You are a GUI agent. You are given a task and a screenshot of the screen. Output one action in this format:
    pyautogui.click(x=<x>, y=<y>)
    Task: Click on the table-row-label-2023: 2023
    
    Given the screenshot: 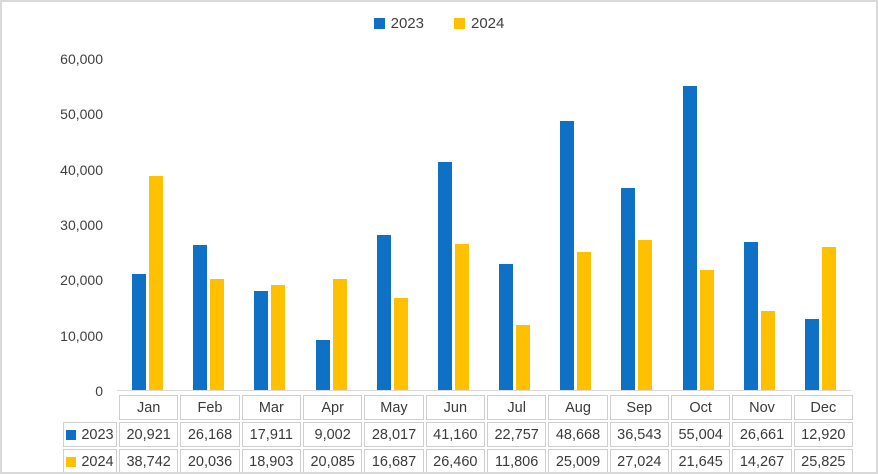 What is the action you would take?
    pyautogui.click(x=90, y=434)
    